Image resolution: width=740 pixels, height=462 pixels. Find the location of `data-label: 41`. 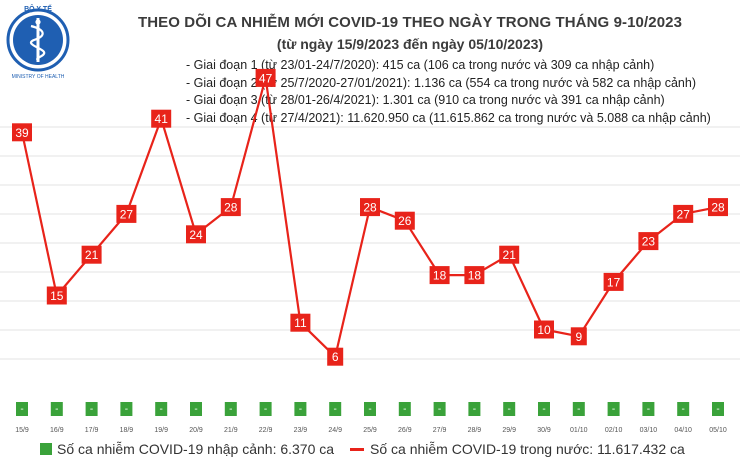

data-label: 41 is located at coordinates (162, 119).